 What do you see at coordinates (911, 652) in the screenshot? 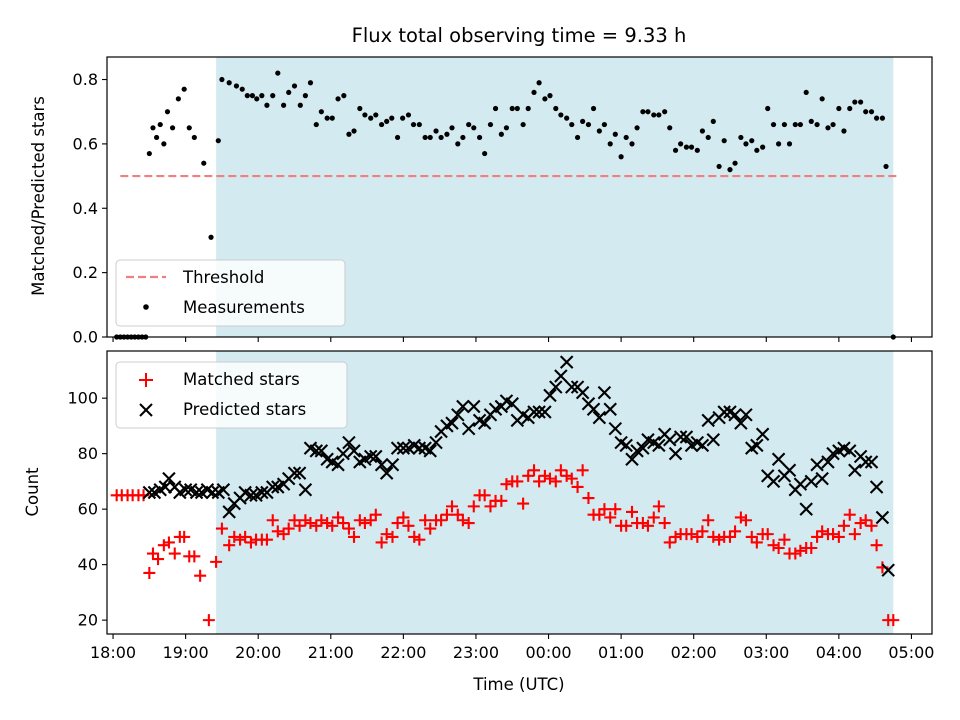
I see `x-tick-label: 05:00` at bounding box center [911, 652].